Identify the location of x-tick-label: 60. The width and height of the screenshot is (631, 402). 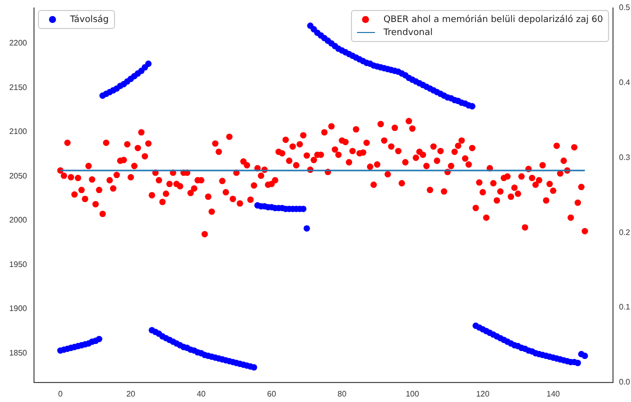
(272, 393).